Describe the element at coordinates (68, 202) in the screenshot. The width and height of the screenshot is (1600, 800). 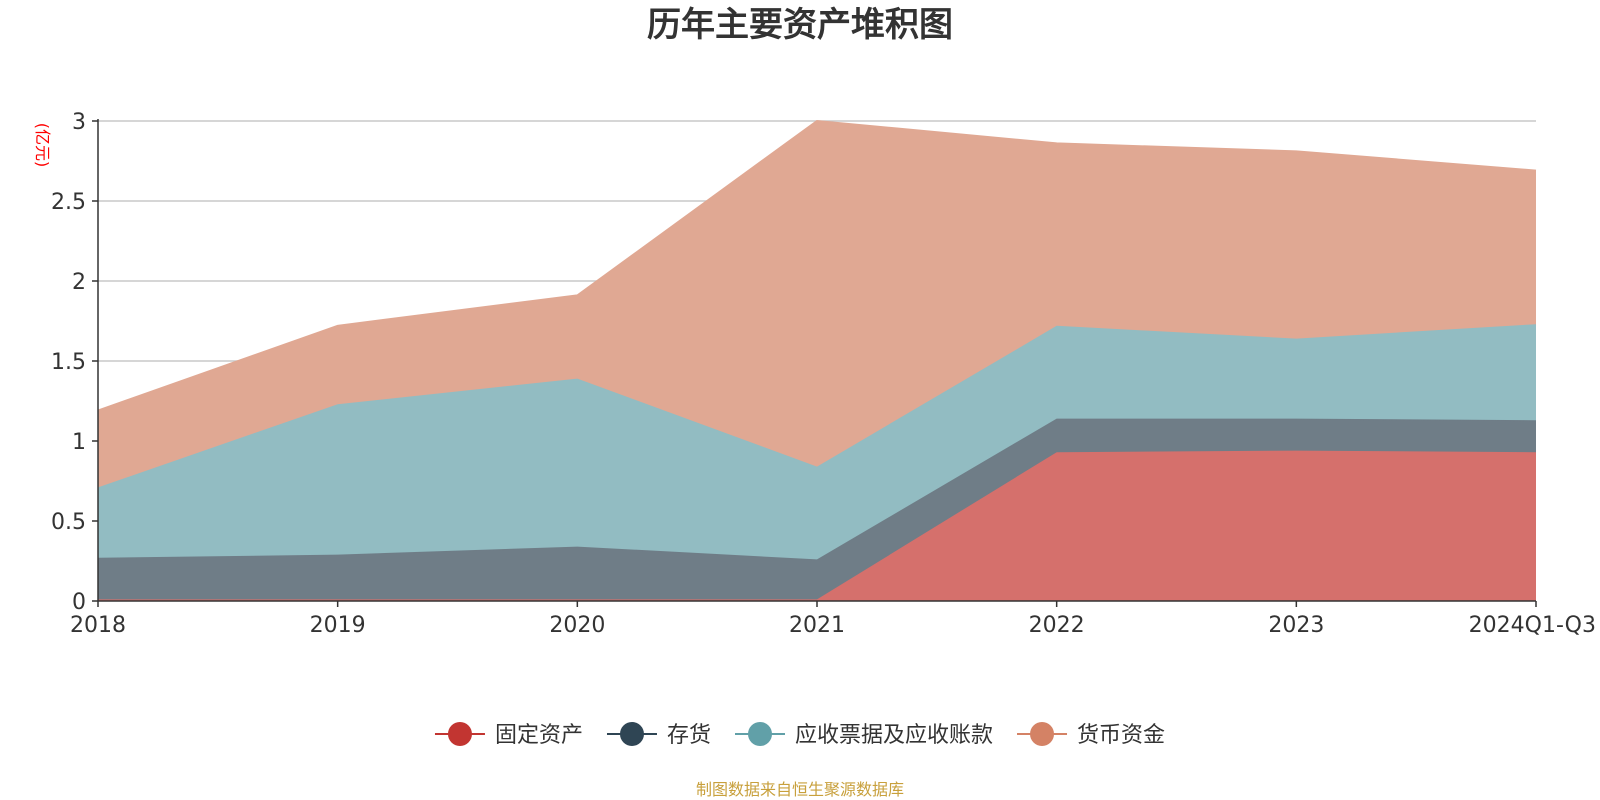
I see `y-tick-label: 2.5` at that location.